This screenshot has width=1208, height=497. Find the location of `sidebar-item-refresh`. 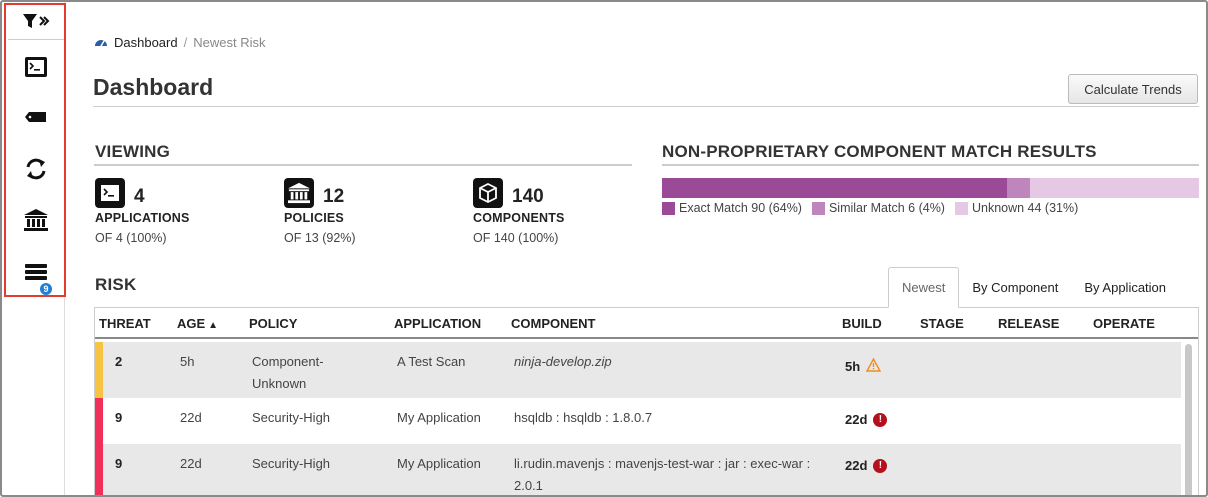

sidebar-item-refresh is located at coordinates (36, 171).